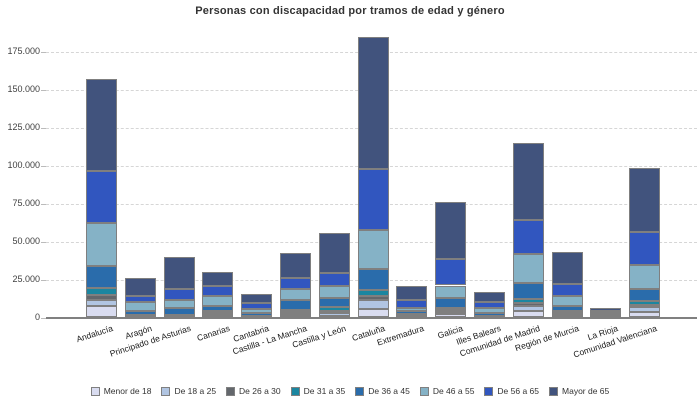  I want to click on legend-item-menor-de-18: Menor de 18, so click(120, 391).